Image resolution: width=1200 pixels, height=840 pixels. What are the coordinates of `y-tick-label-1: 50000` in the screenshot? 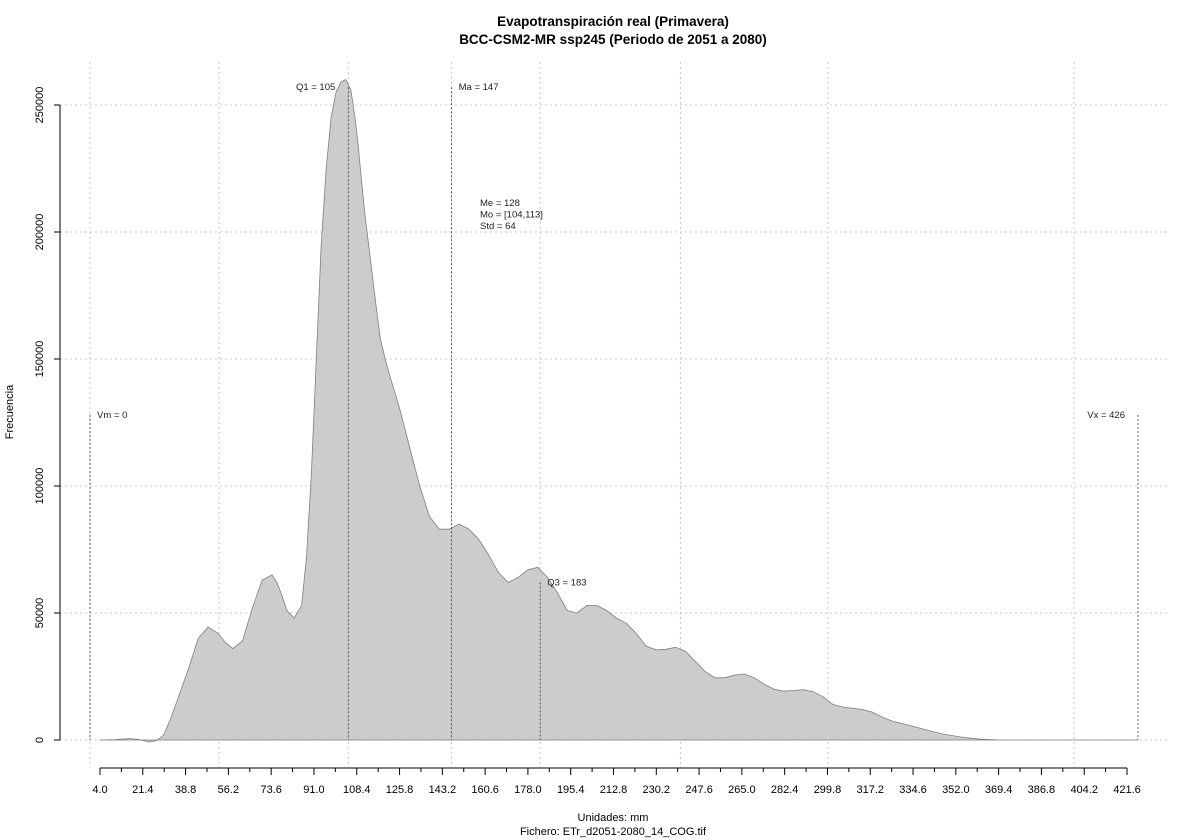 It's located at (40, 613).